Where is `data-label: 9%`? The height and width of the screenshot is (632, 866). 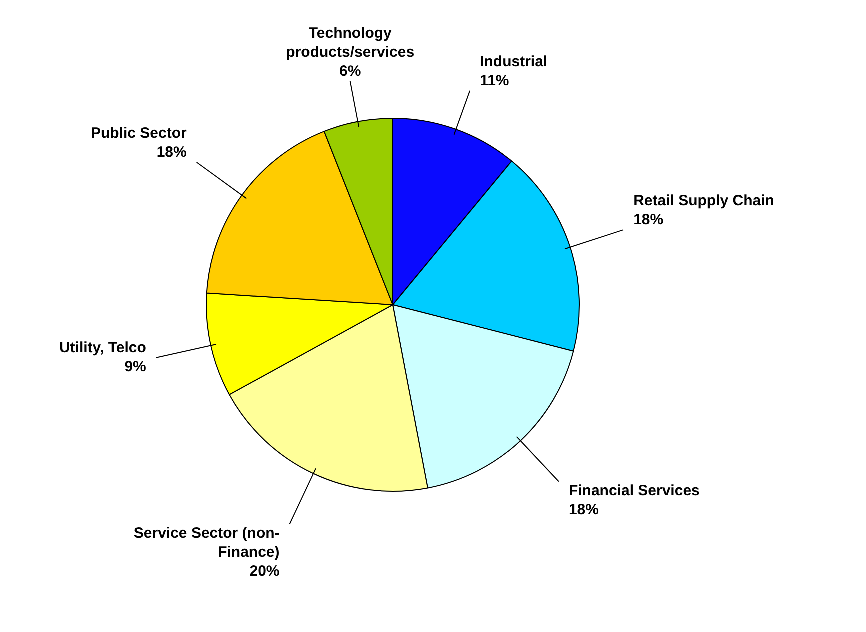
data-label: 9% is located at coordinates (135, 367).